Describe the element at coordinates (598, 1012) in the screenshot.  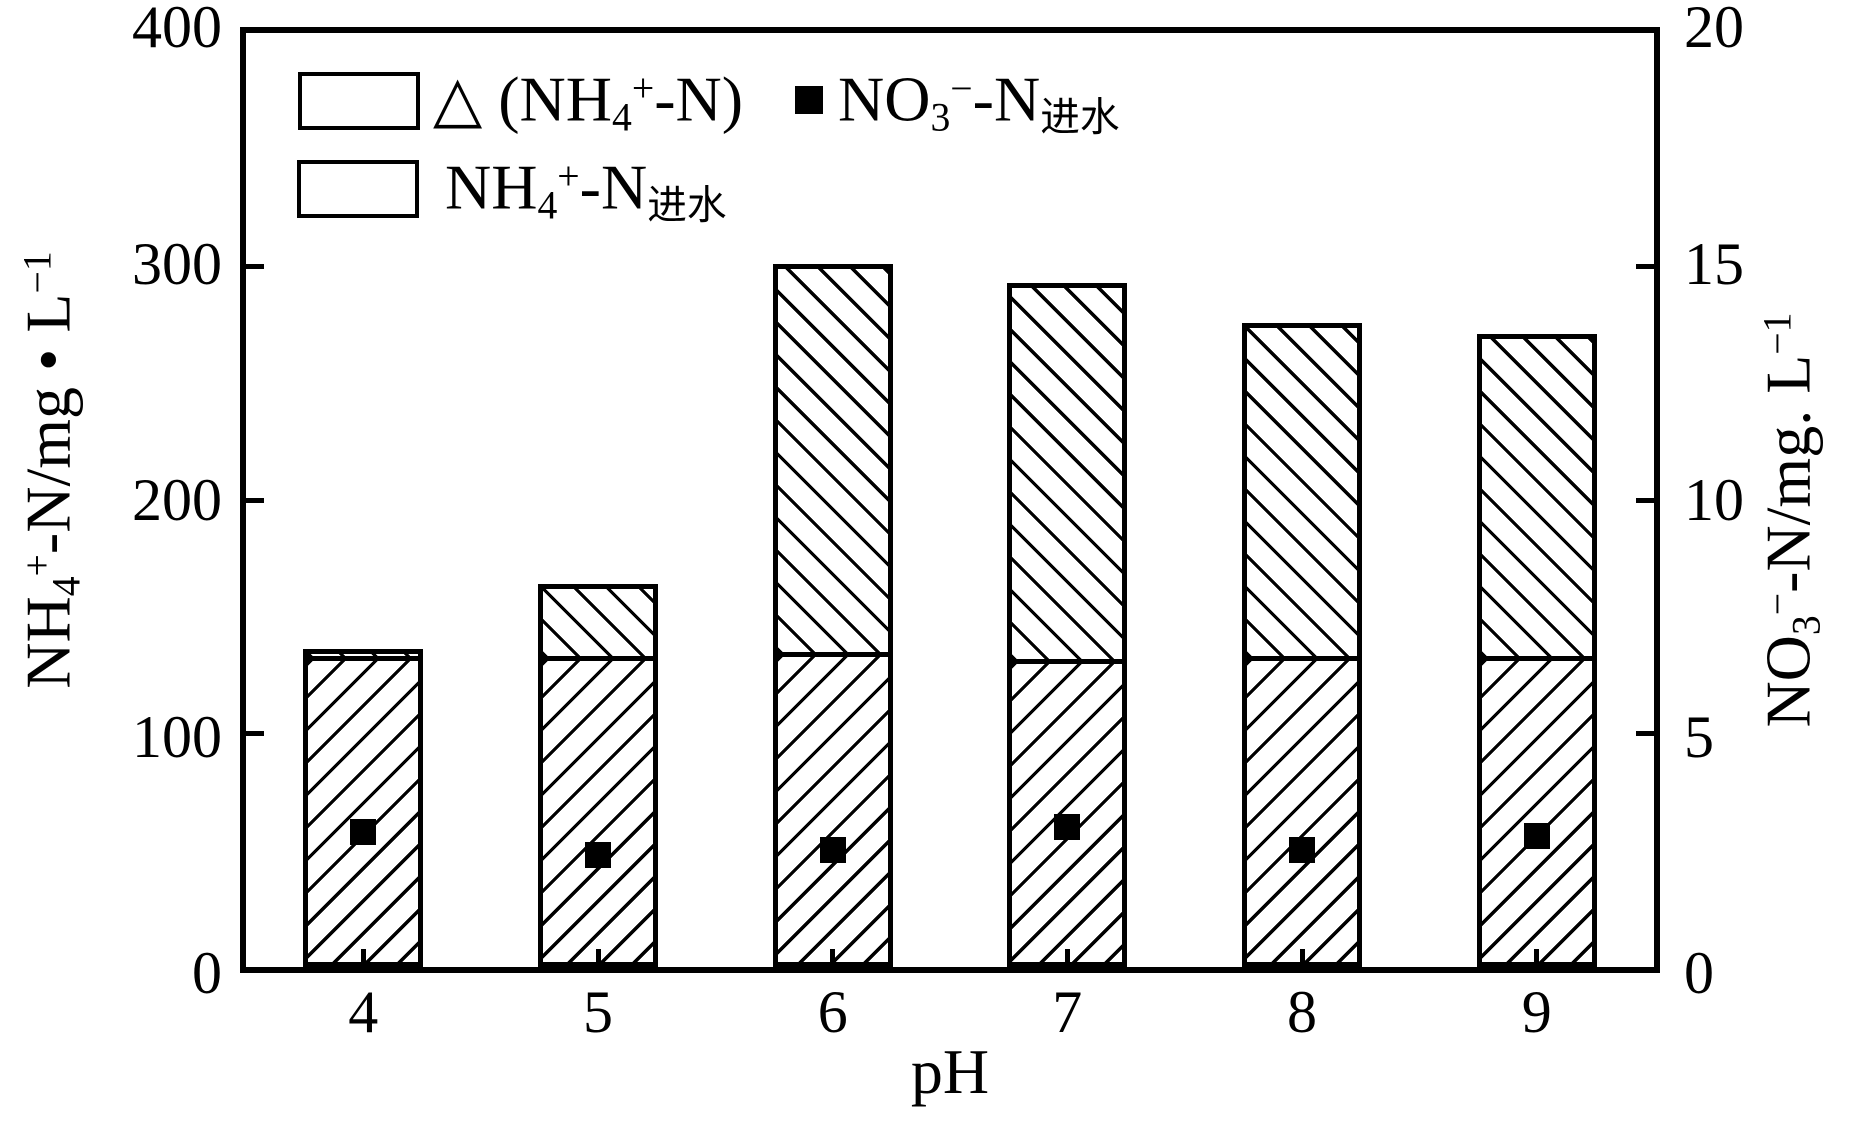
I see `x-tick-label: 5` at that location.